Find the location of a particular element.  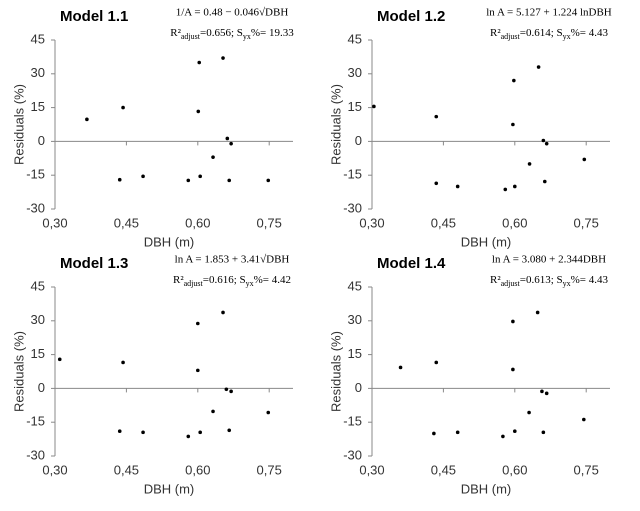

panel-title: Model 1.2 is located at coordinates (411, 16).